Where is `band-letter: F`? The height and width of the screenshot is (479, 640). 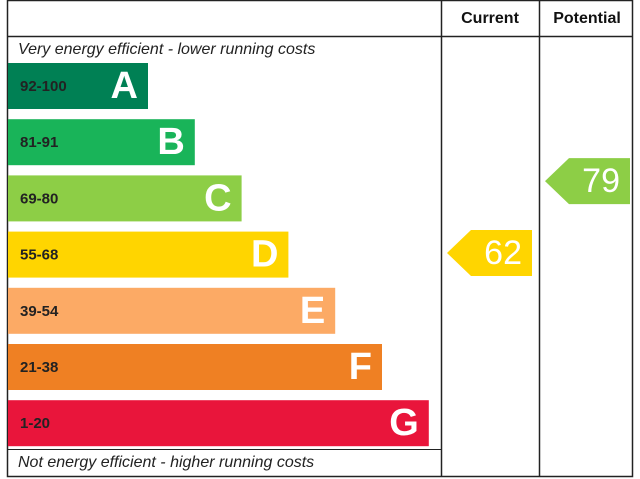 band-letter: F is located at coordinates (360, 367).